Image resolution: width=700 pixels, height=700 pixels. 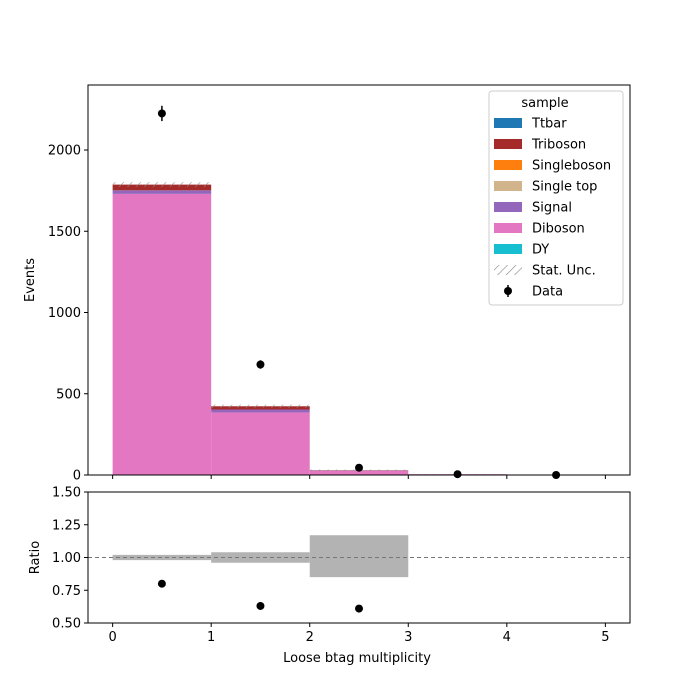 I want to click on legend-box, so click(x=556, y=198).